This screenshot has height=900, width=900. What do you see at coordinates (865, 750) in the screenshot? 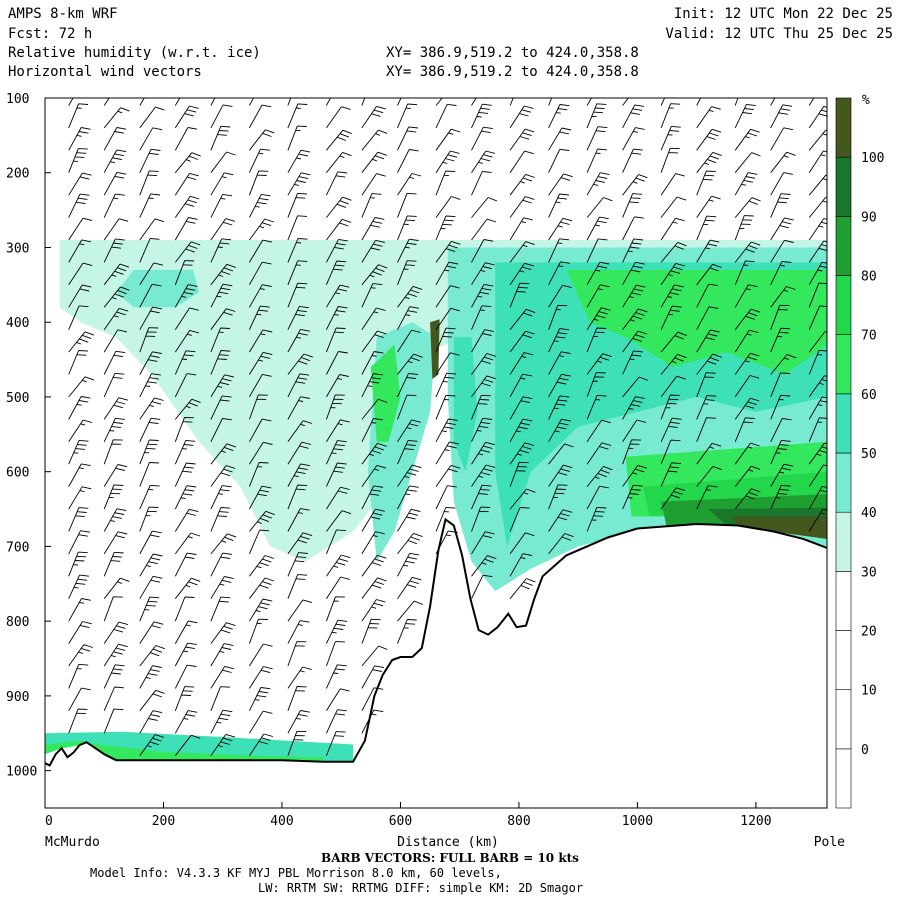
I see `colorbar-label: 0` at bounding box center [865, 750].